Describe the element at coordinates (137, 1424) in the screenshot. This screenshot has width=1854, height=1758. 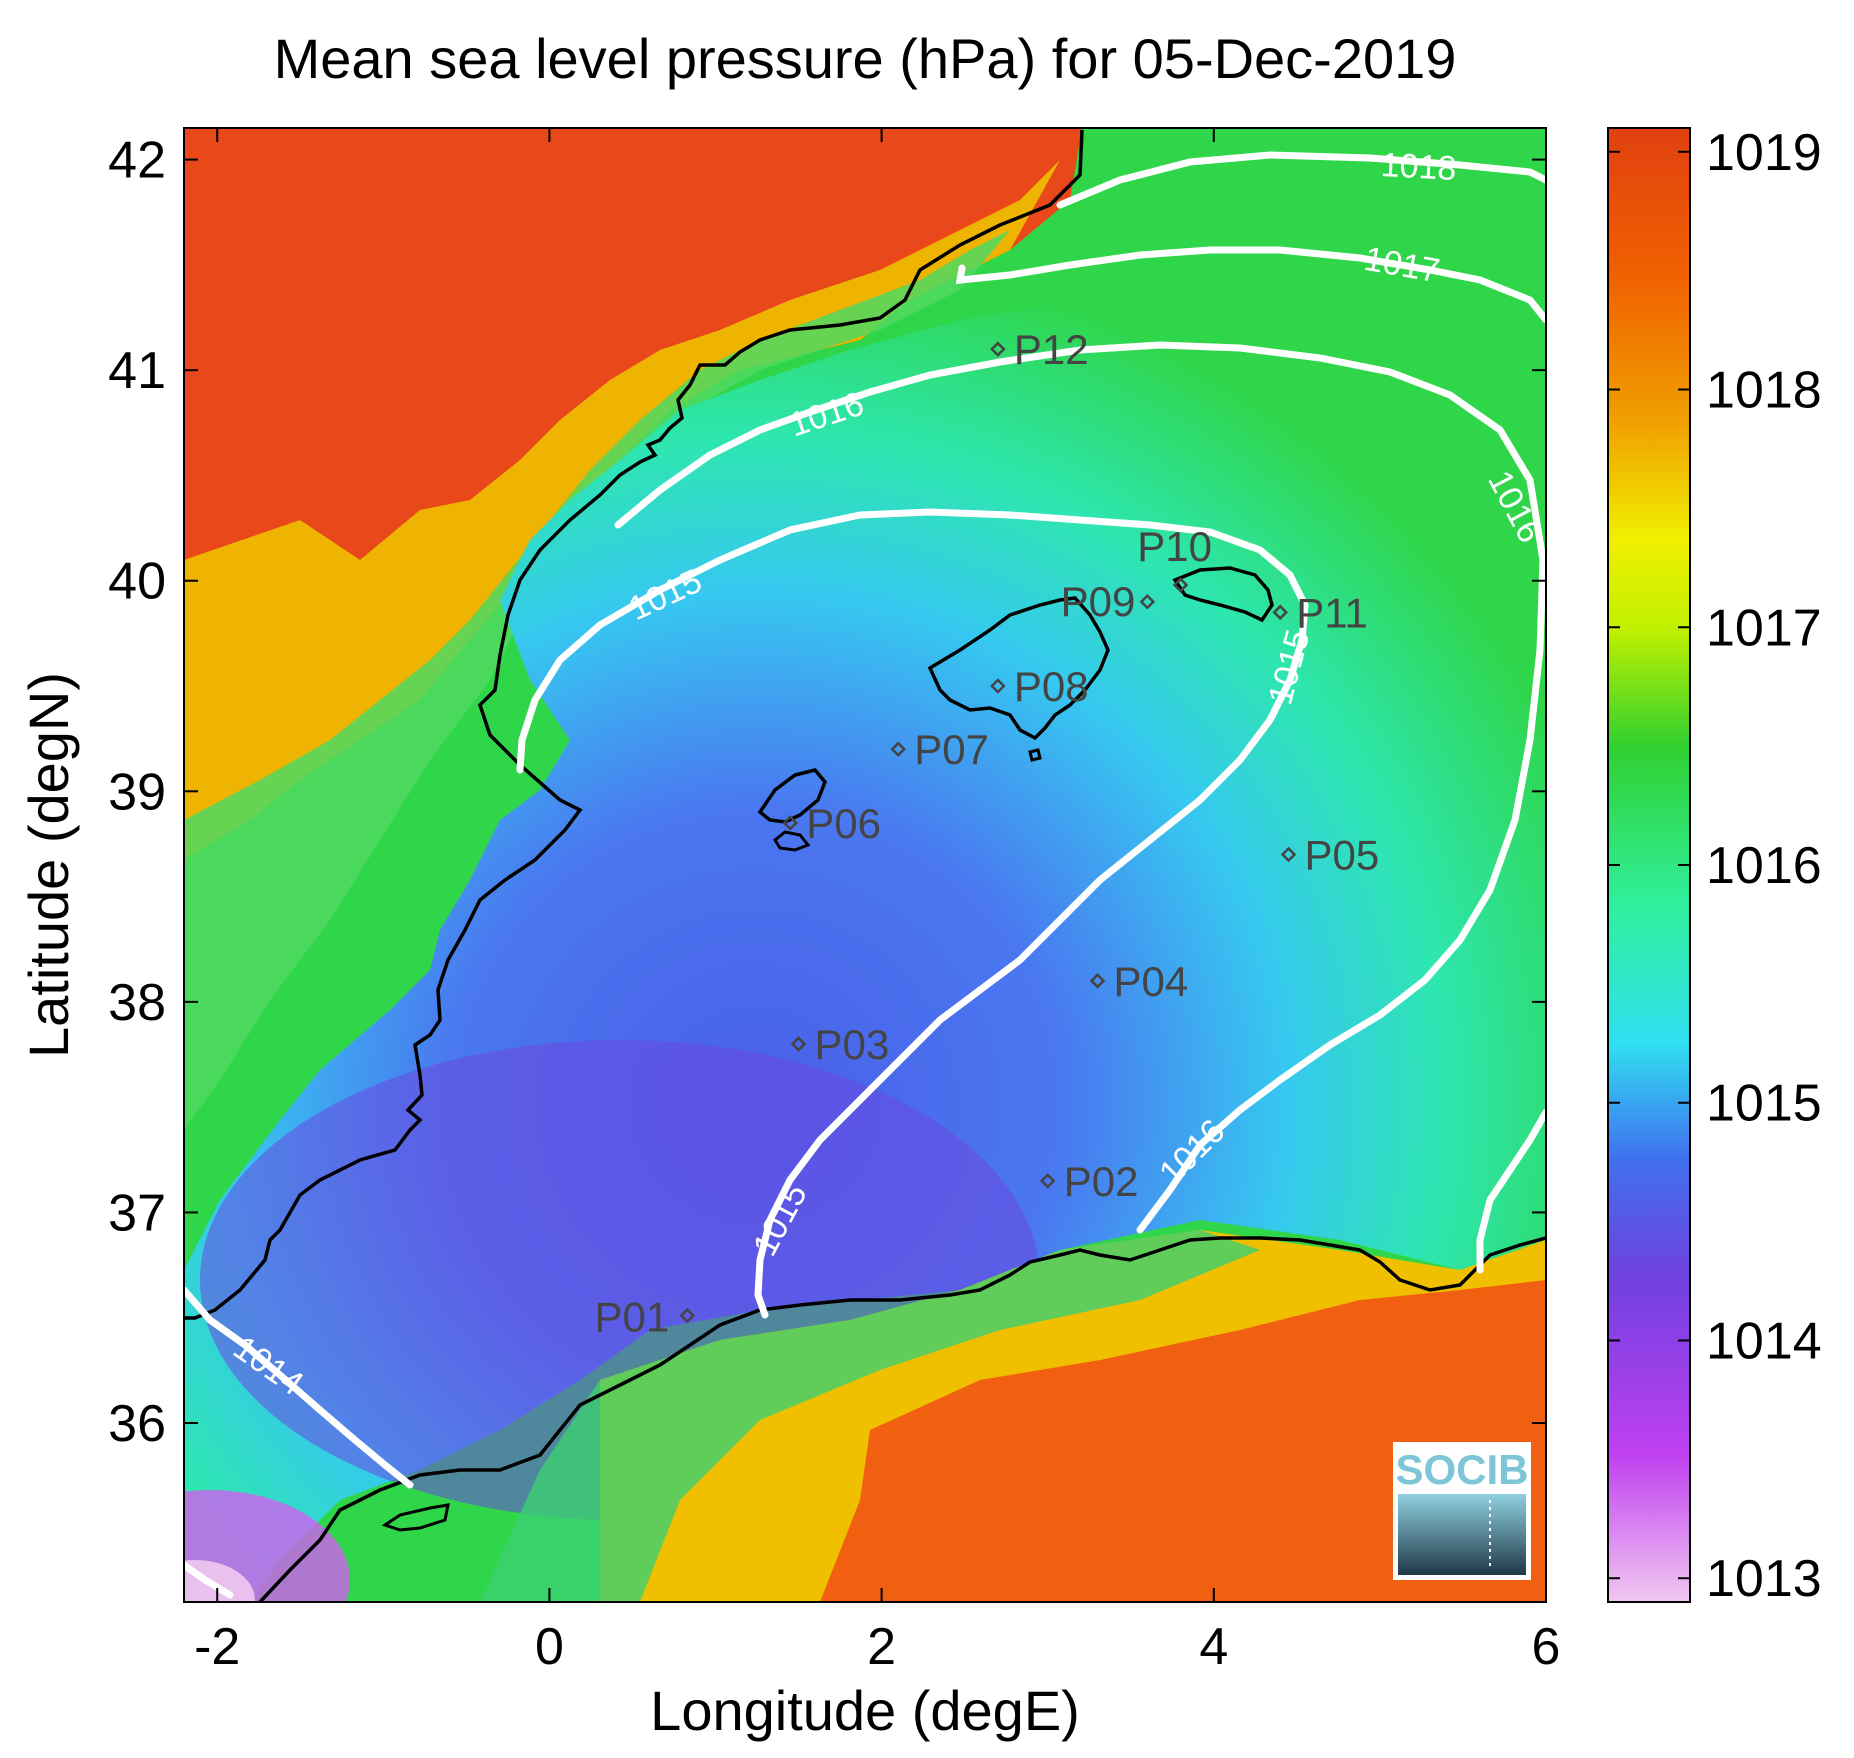
I see `y-tick-label: 36` at that location.